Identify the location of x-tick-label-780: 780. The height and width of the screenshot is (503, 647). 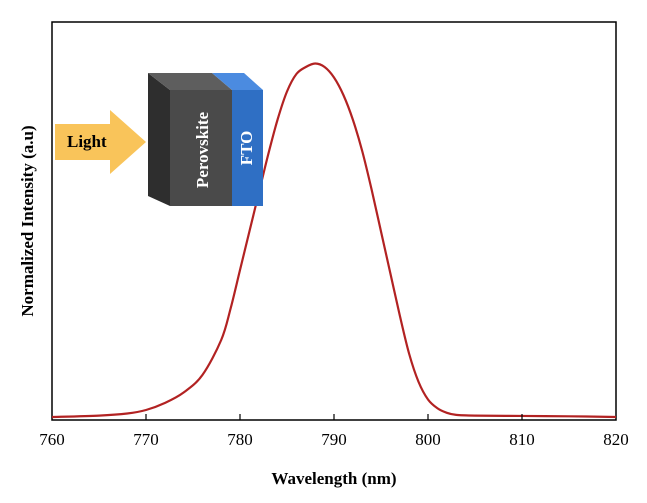
(240, 439).